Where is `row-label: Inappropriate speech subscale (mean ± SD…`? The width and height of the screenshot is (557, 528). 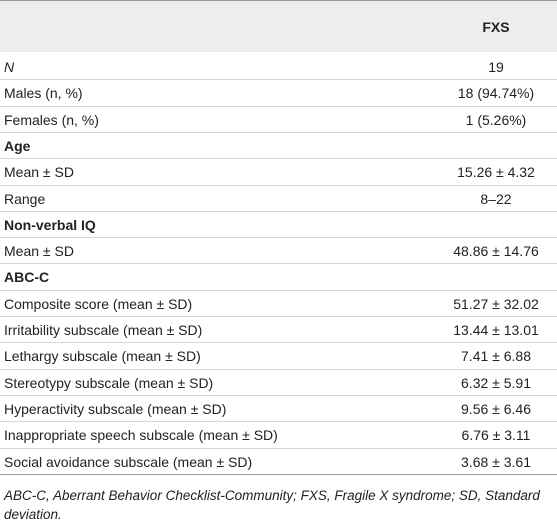 row-label: Inappropriate speech subscale (mean ± SD… is located at coordinates (141, 435).